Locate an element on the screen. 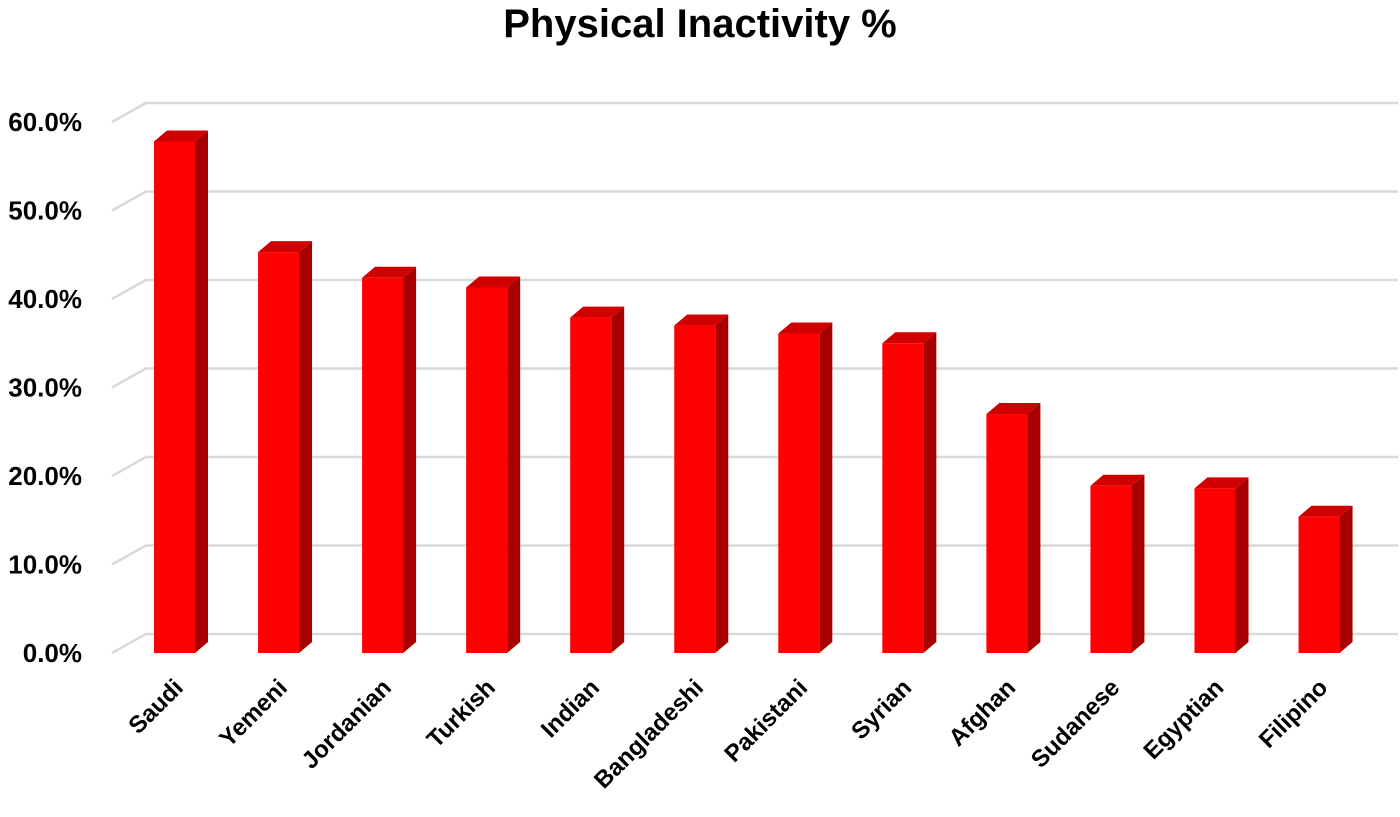 Image resolution: width=1400 pixels, height=817 pixels. x-category-label: Afghan is located at coordinates (983, 713).